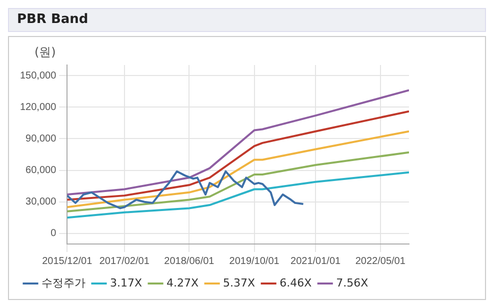  Describe the element at coordinates (124, 261) in the screenshot. I see `x-tick-label: 2017/02/01` at that location.